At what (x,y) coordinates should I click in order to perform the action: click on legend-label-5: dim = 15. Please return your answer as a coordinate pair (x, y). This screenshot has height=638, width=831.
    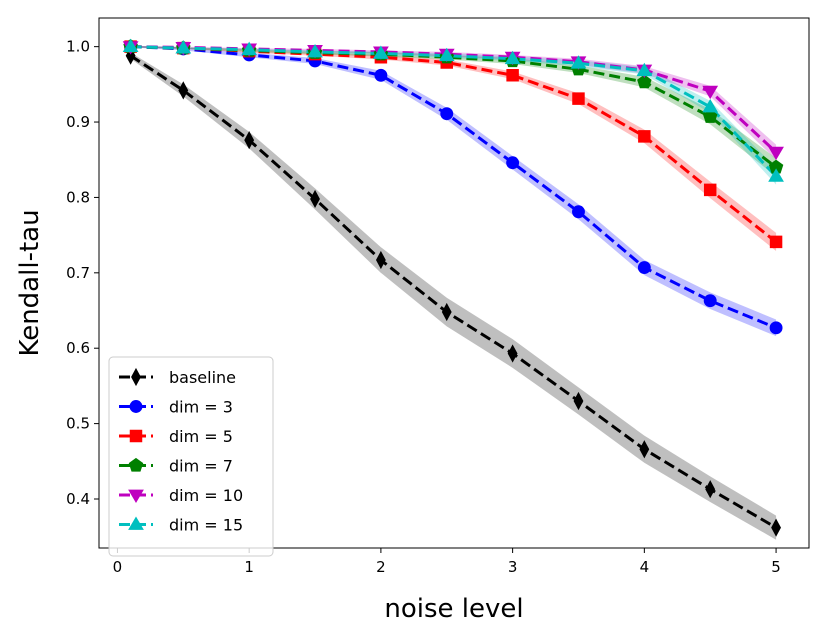
    Looking at the image, I should click on (206, 525).